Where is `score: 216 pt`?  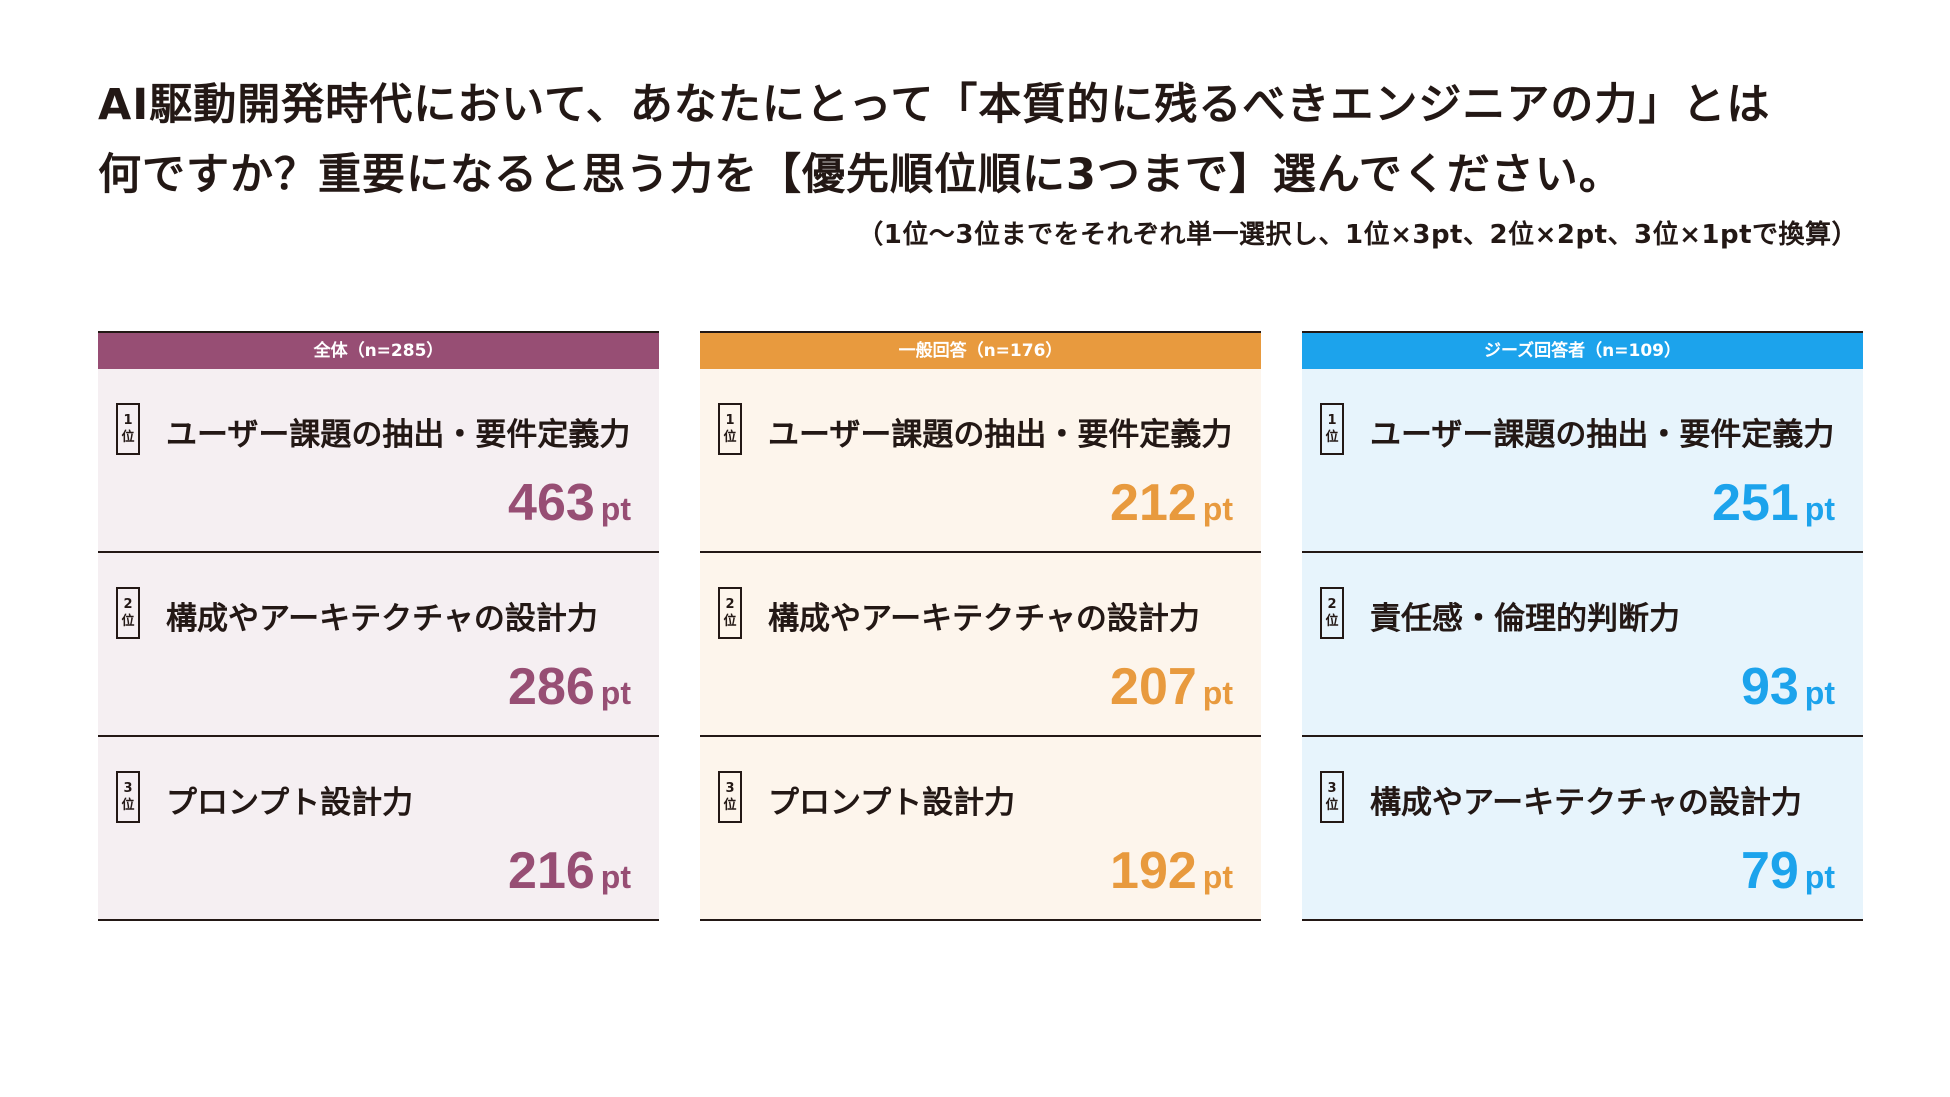
score: 216 pt is located at coordinates (569, 871).